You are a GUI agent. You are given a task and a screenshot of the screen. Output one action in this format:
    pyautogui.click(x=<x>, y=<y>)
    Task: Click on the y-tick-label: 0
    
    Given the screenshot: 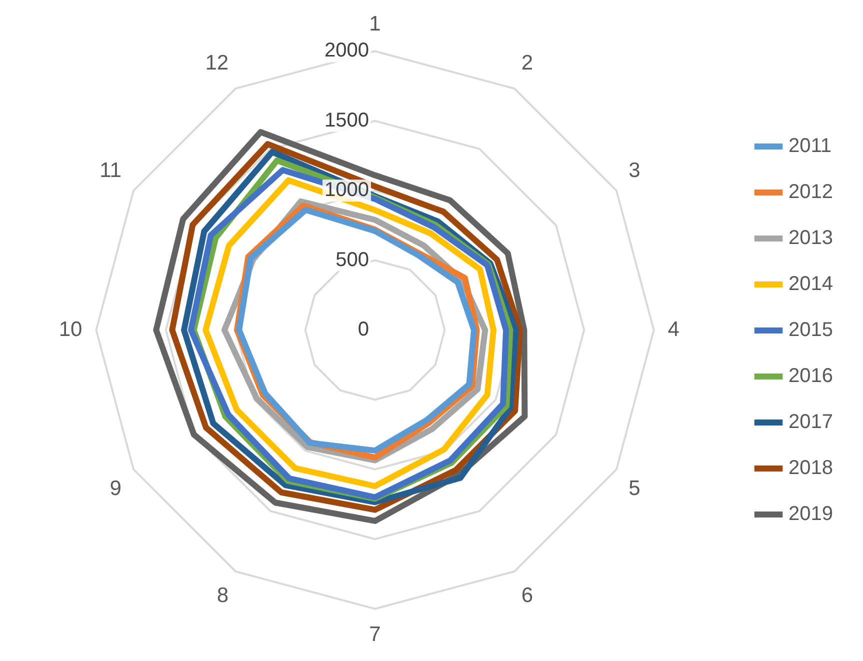 What is the action you would take?
    pyautogui.click(x=363, y=329)
    